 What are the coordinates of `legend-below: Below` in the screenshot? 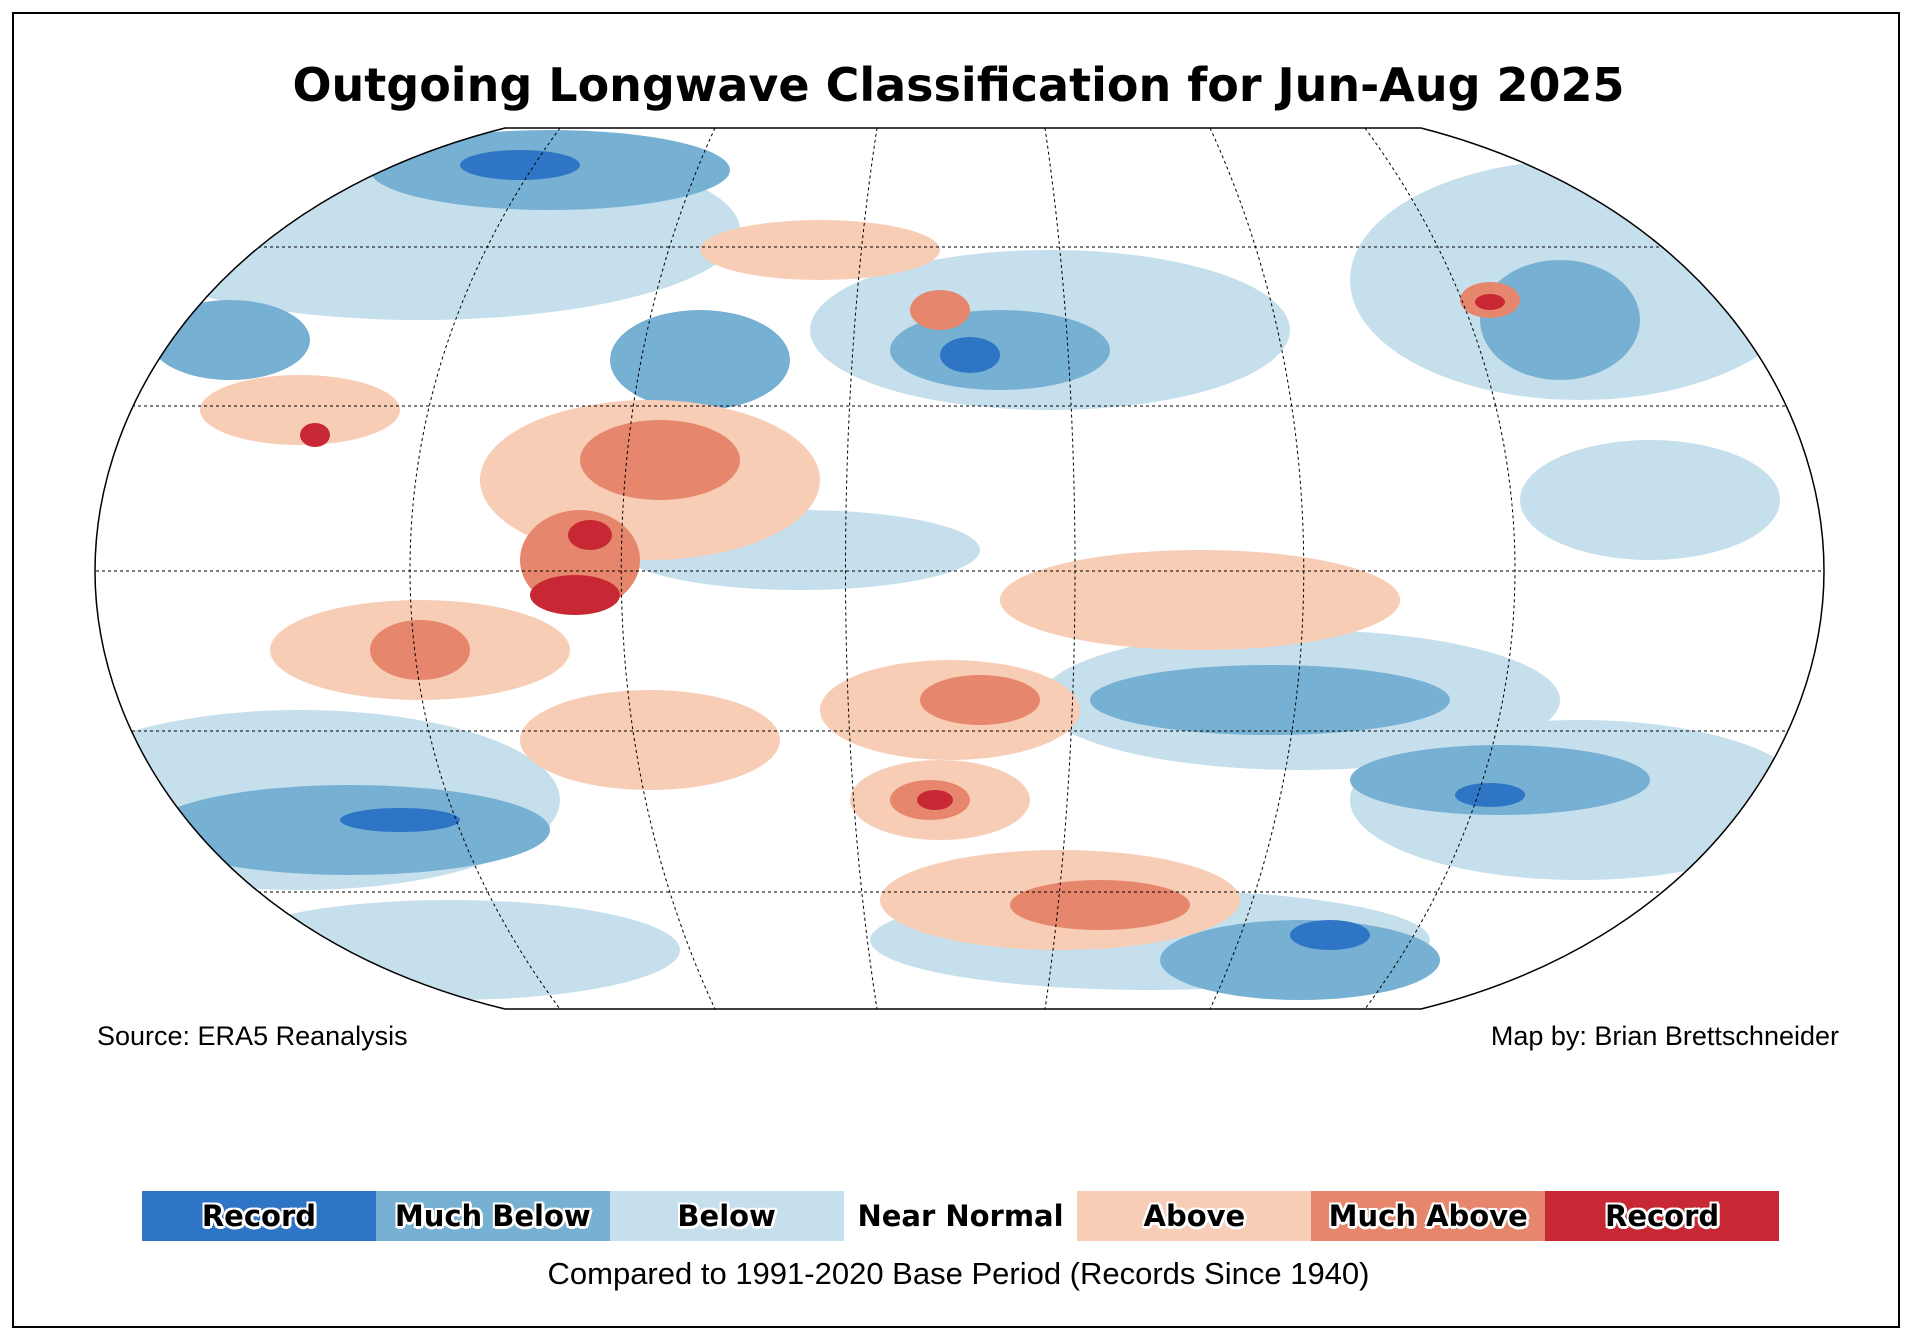 It's located at (726, 1216).